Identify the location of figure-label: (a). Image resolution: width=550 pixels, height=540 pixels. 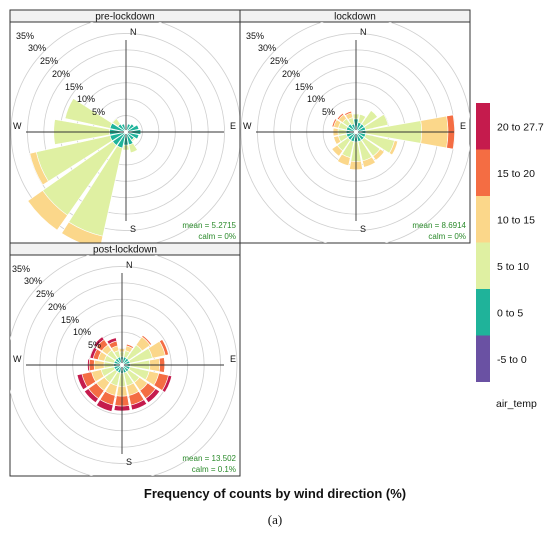
(275, 519).